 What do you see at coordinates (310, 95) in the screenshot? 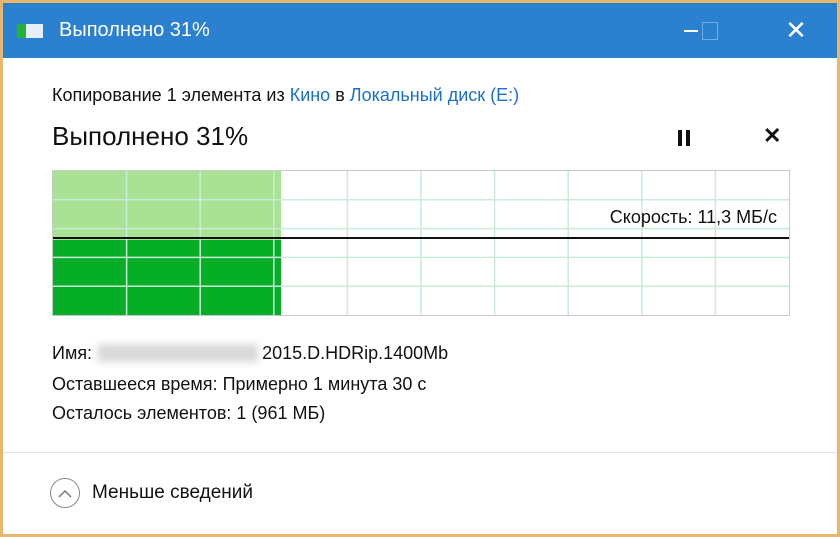
I see `source-folder-link: Кино` at bounding box center [310, 95].